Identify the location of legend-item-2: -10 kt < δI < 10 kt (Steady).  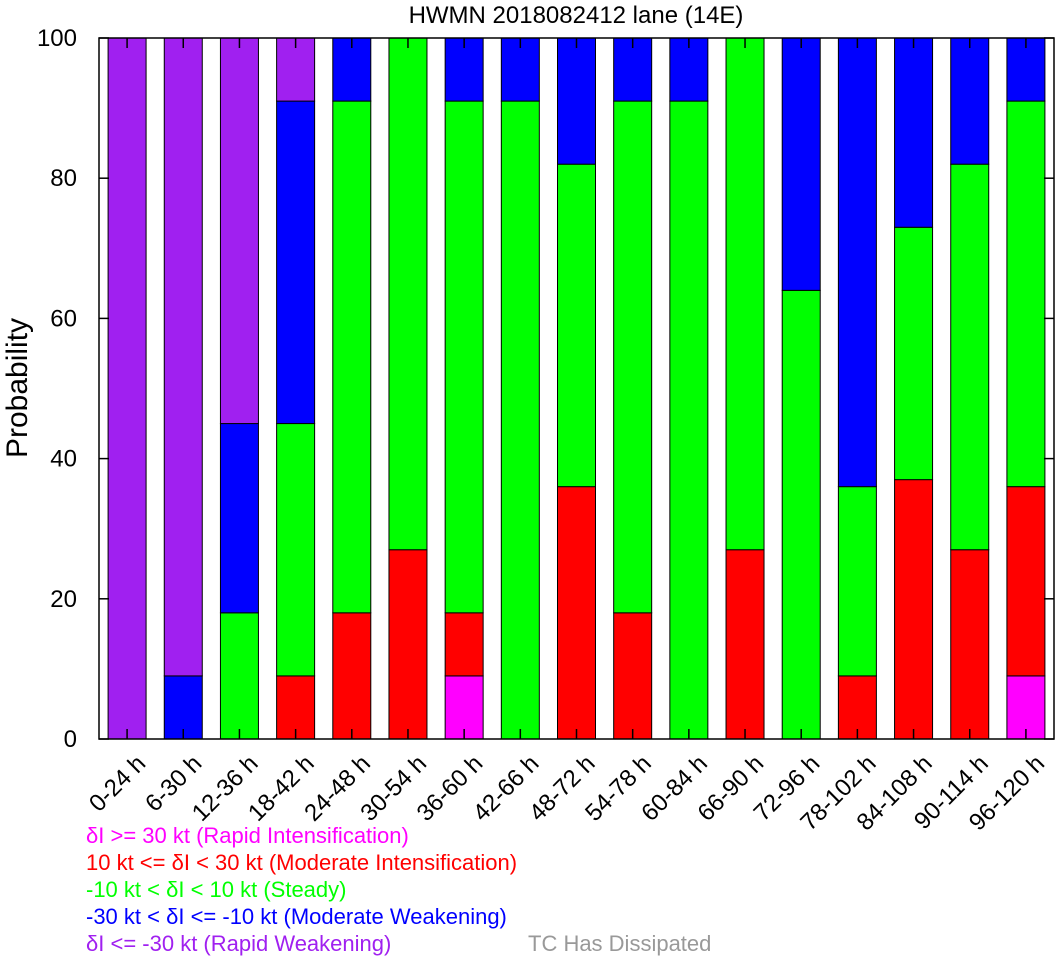
(216, 889).